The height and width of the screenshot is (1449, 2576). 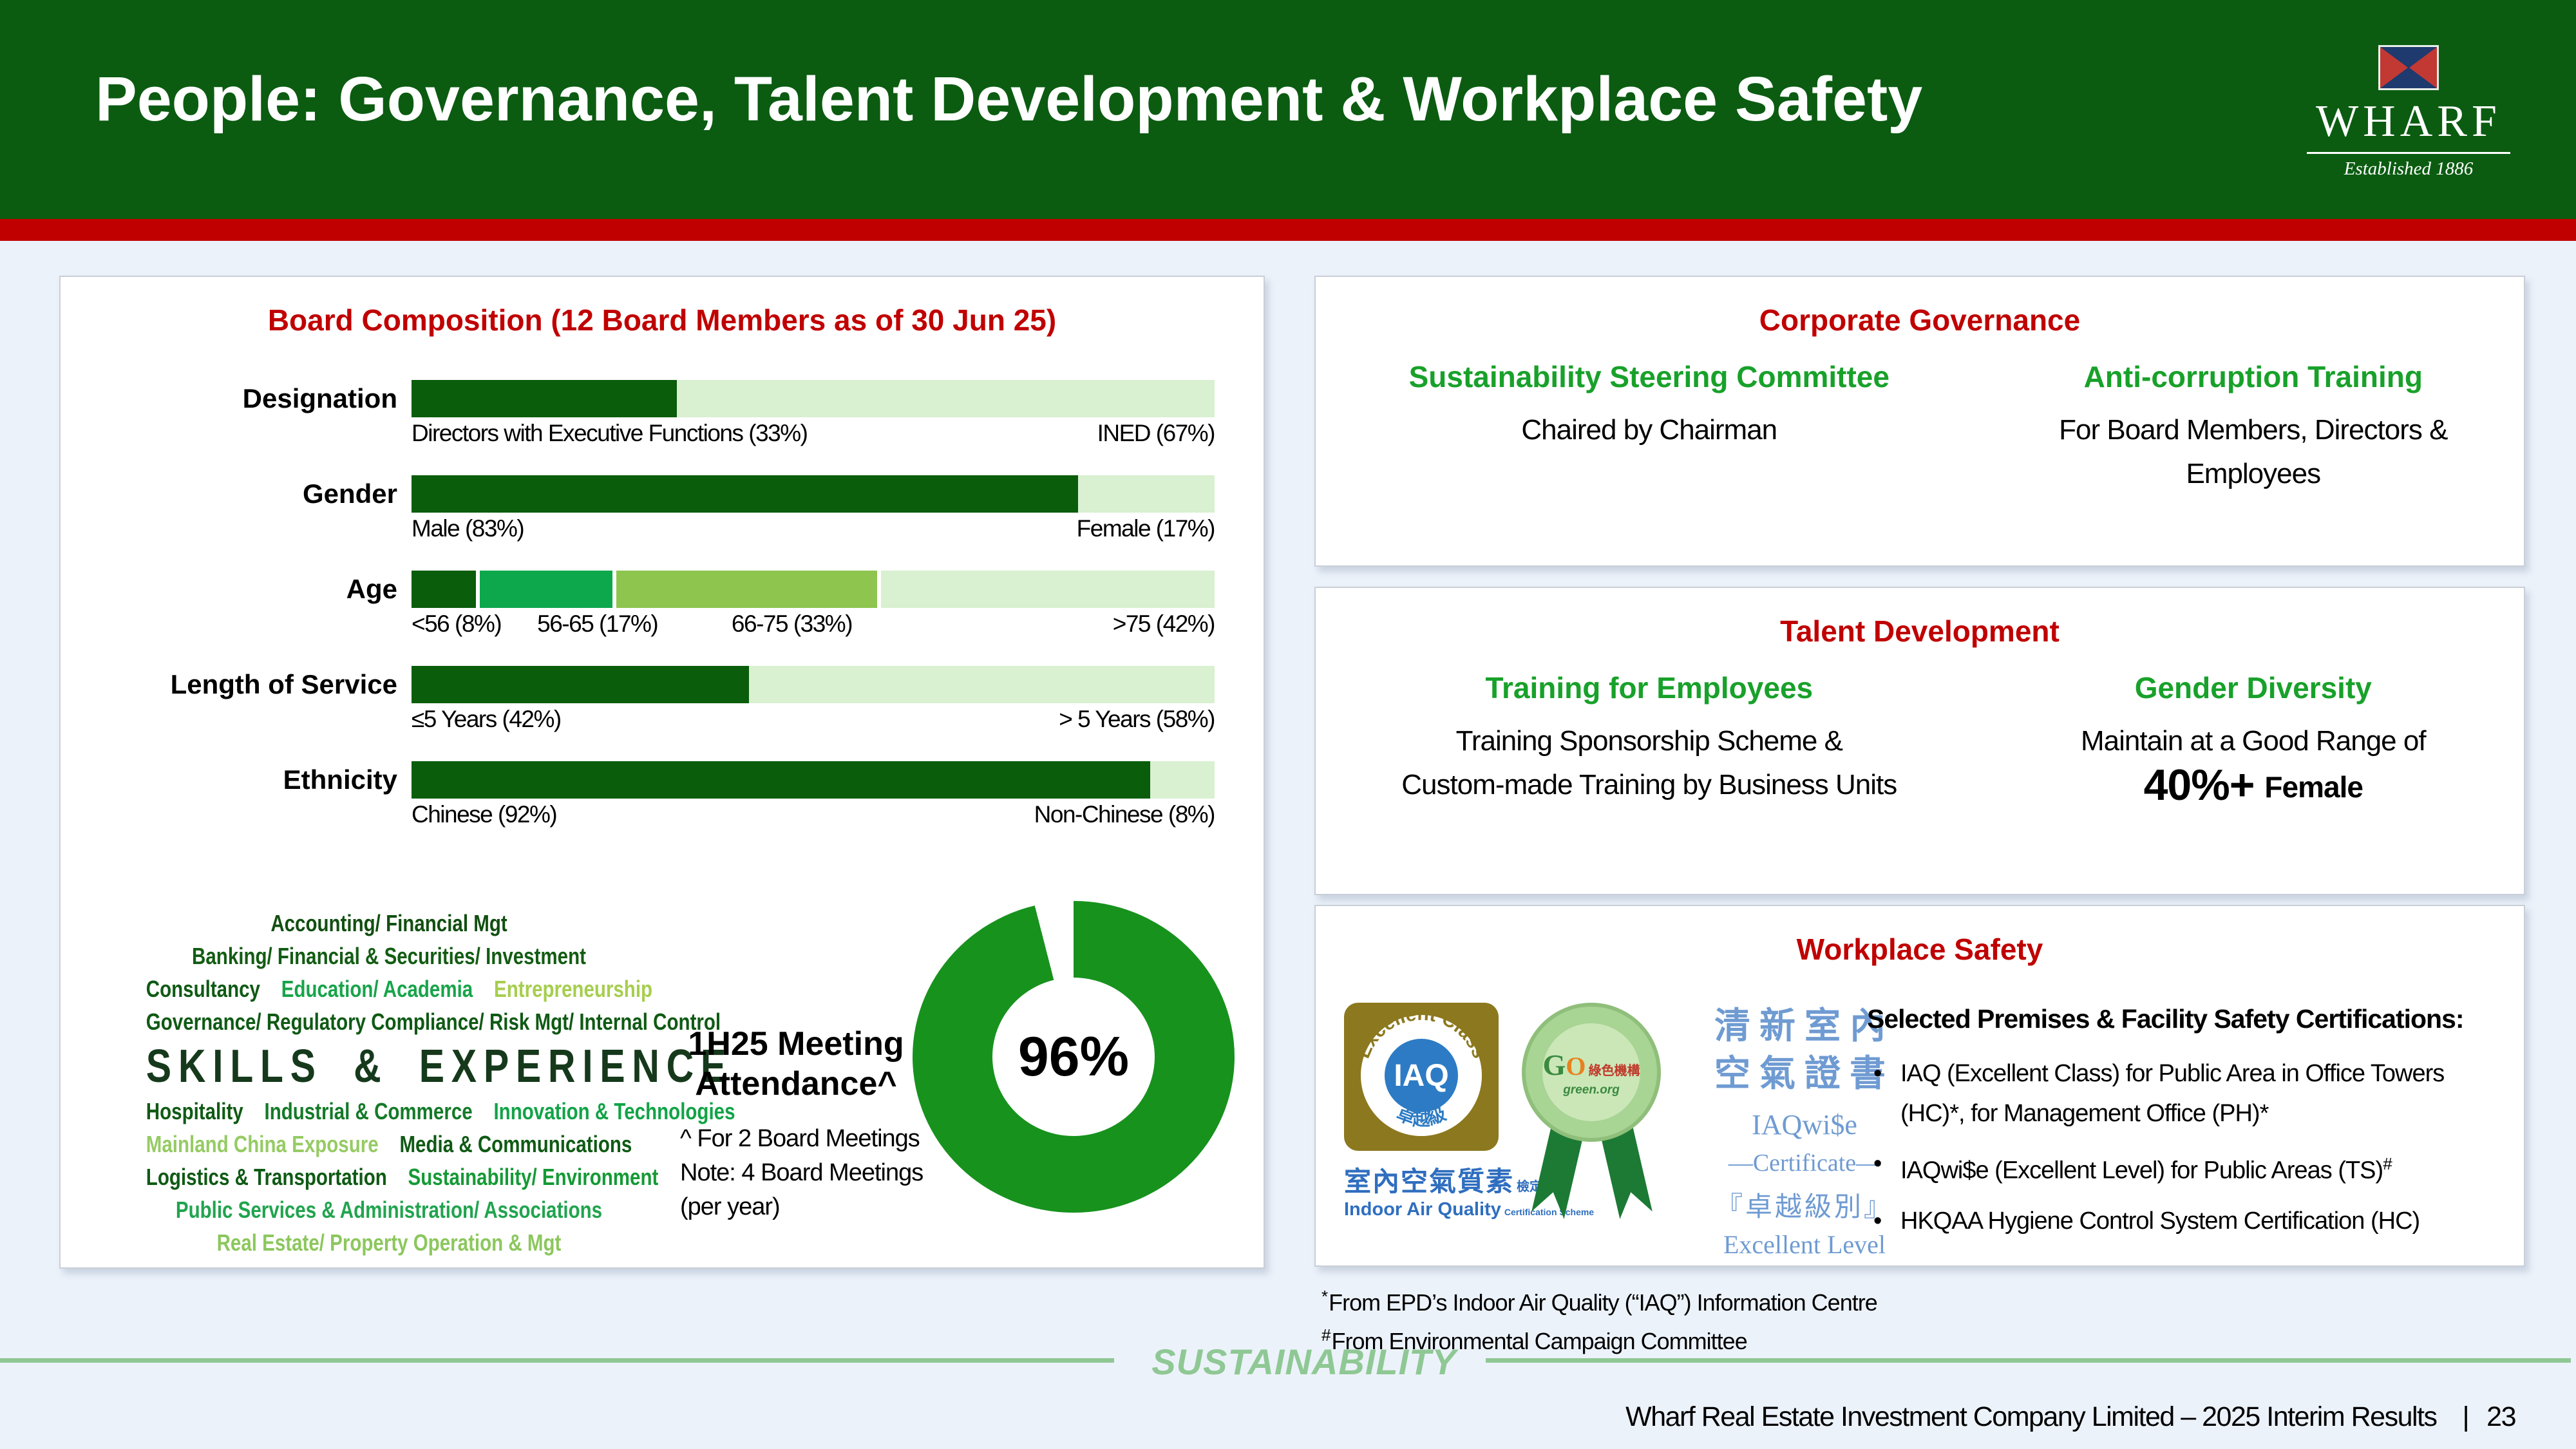 What do you see at coordinates (1805, 1074) in the screenshot?
I see `cert-line2-zh: 空氣證書` at bounding box center [1805, 1074].